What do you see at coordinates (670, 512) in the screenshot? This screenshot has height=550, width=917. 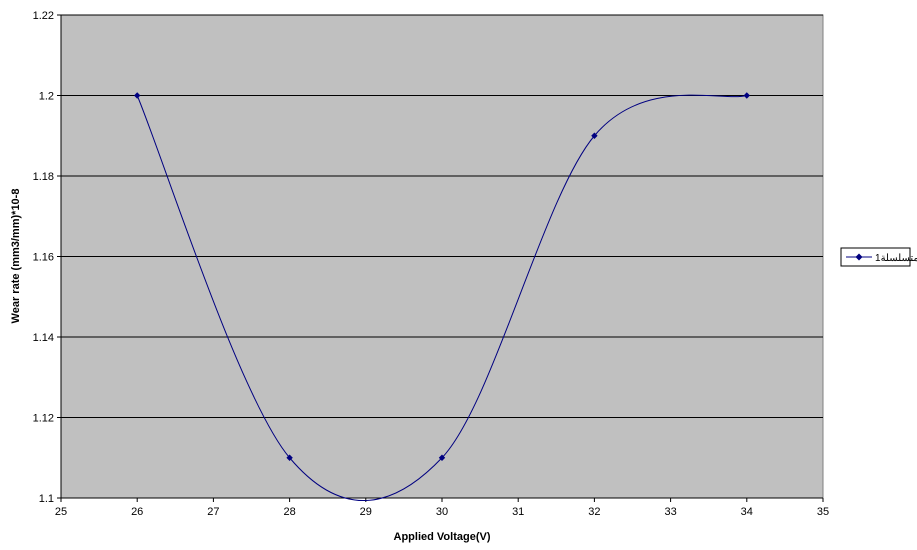 I see `x-tick-label: 33` at bounding box center [670, 512].